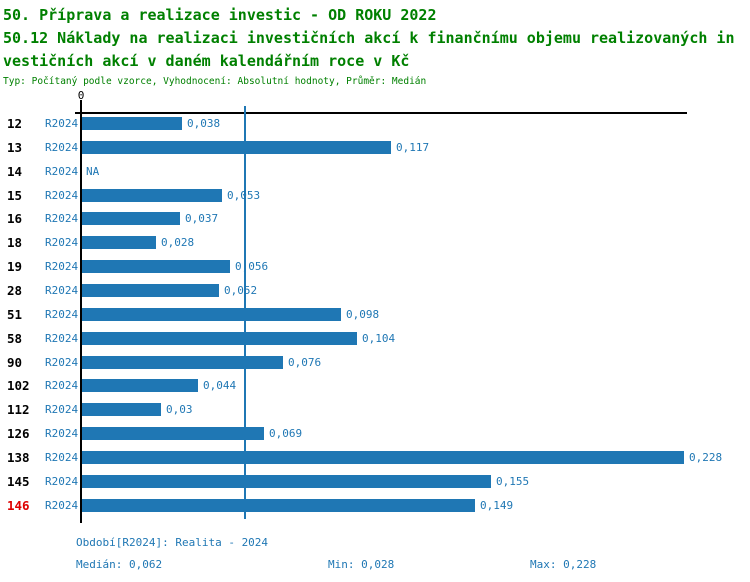  Describe the element at coordinates (15, 362) in the screenshot. I see `row-id-label: 90` at that location.